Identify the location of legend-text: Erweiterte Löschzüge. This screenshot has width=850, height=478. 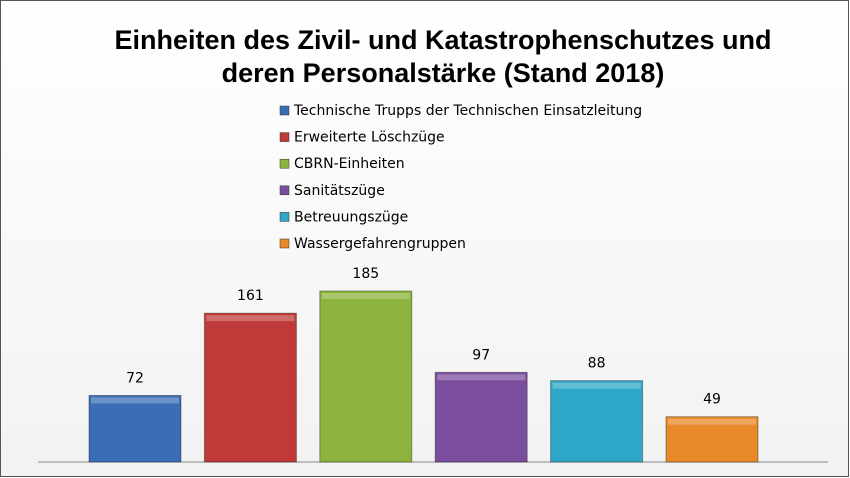
(369, 138).